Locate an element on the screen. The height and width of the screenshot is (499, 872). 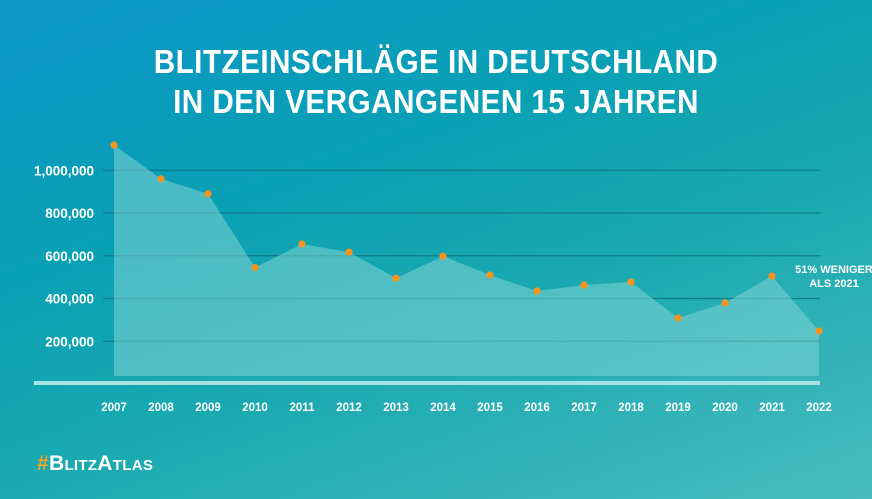
x-tick-label: 2015 is located at coordinates (490, 408).